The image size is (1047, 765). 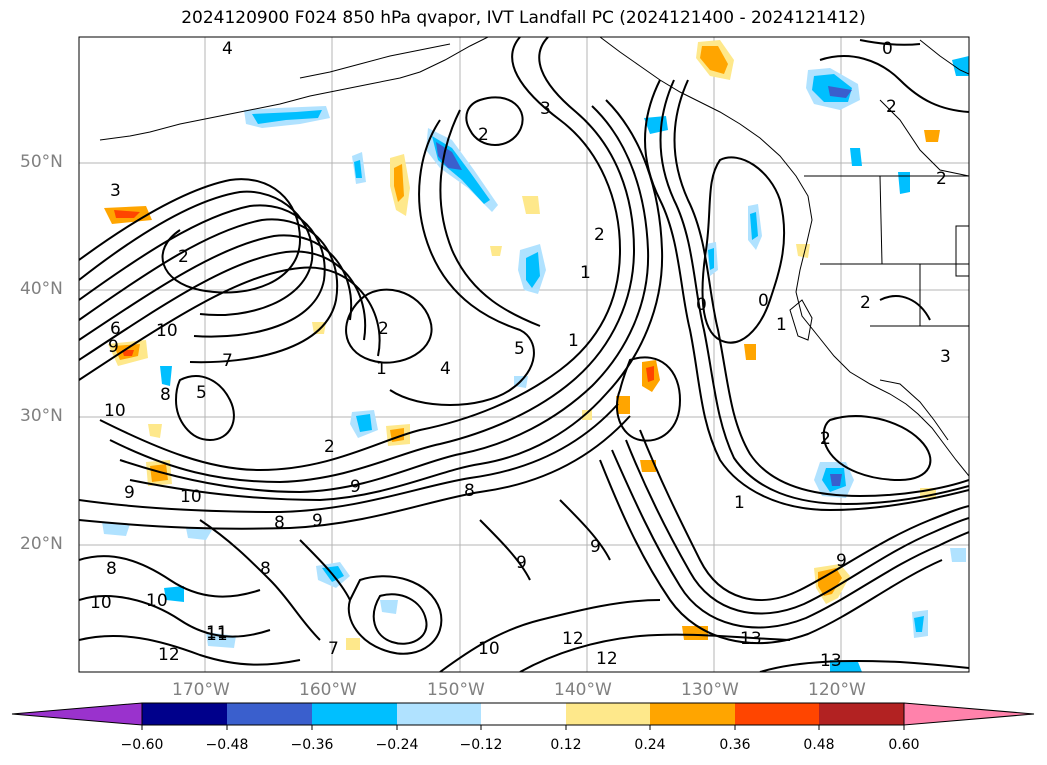 What do you see at coordinates (969, 714) in the screenshot?
I see `colorbar-extend-high` at bounding box center [969, 714].